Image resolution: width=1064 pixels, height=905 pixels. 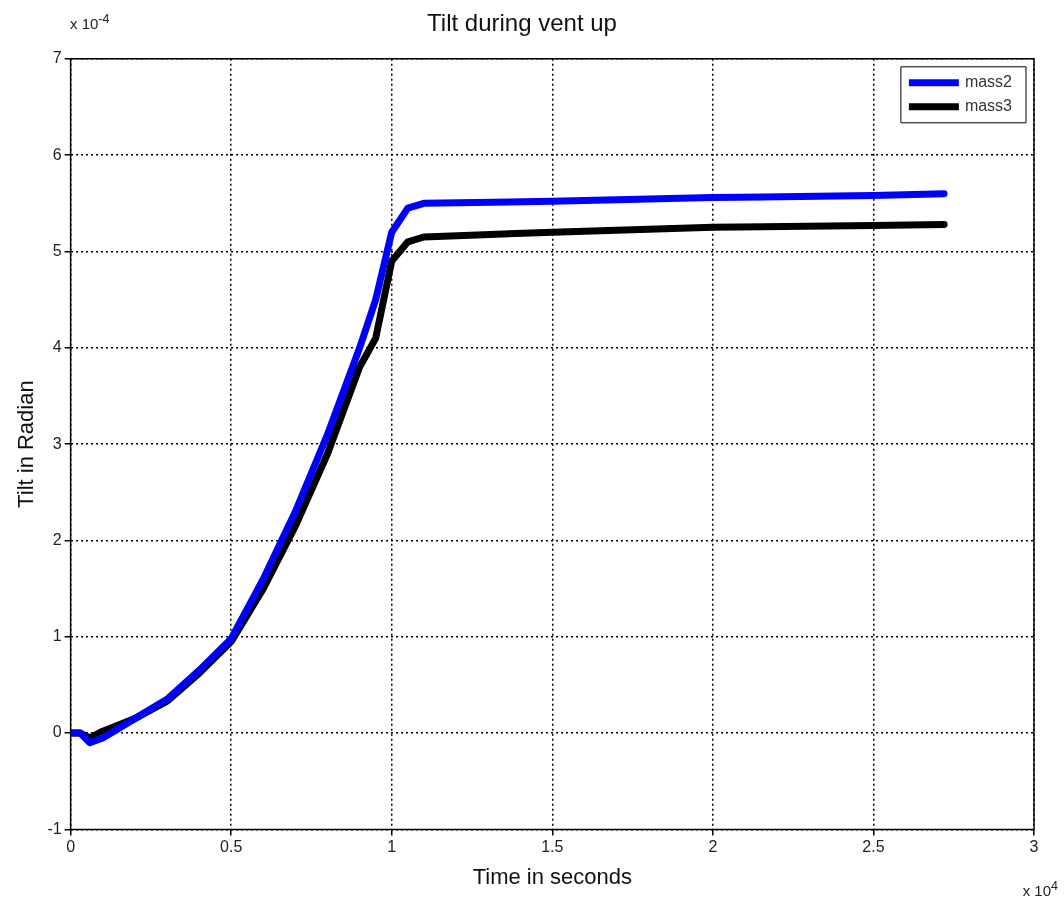 What do you see at coordinates (392, 847) in the screenshot?
I see `x-tick-label: 1` at bounding box center [392, 847].